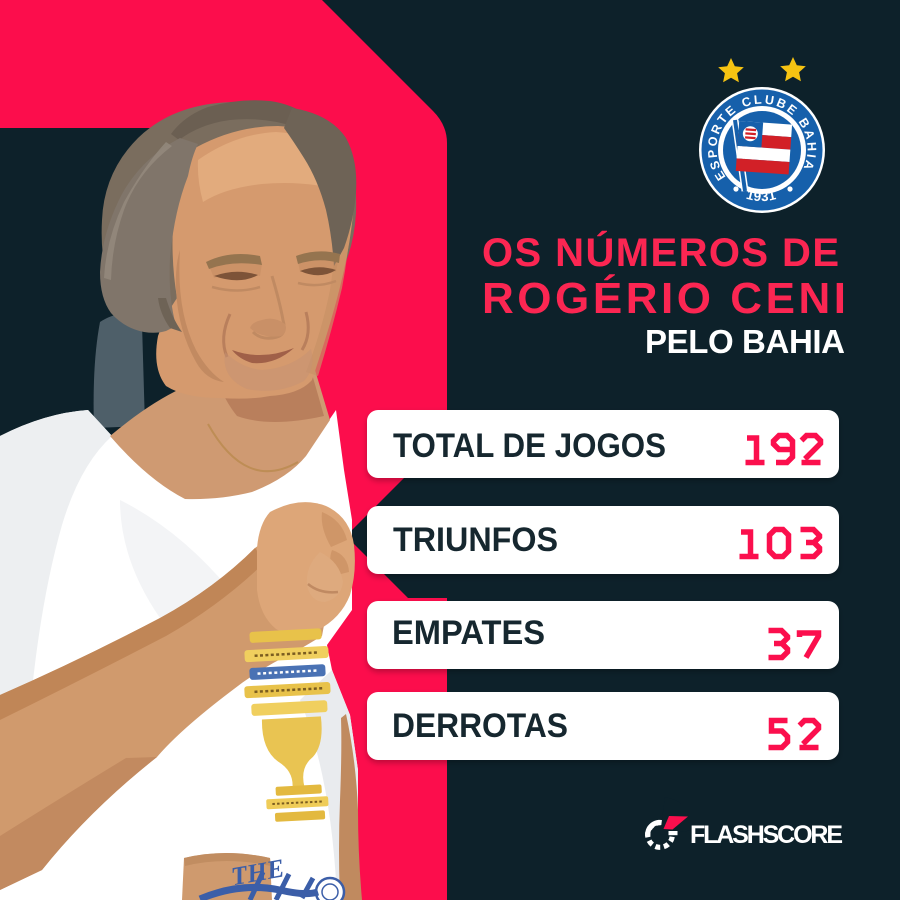  What do you see at coordinates (660, 252) in the screenshot?
I see `svg-text: OS NÚMEROS DE` at bounding box center [660, 252].